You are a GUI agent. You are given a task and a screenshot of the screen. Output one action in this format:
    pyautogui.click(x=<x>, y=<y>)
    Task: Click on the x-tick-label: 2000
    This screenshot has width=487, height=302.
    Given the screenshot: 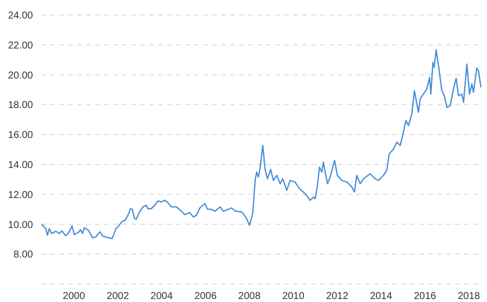 What is the action you would take?
    pyautogui.click(x=74, y=296)
    